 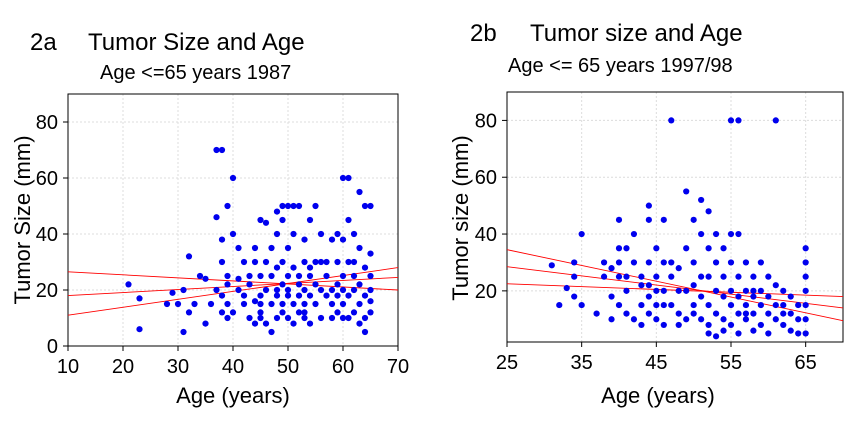 I want to click on panel-b-y-tick-label: 20, so click(x=486, y=292).